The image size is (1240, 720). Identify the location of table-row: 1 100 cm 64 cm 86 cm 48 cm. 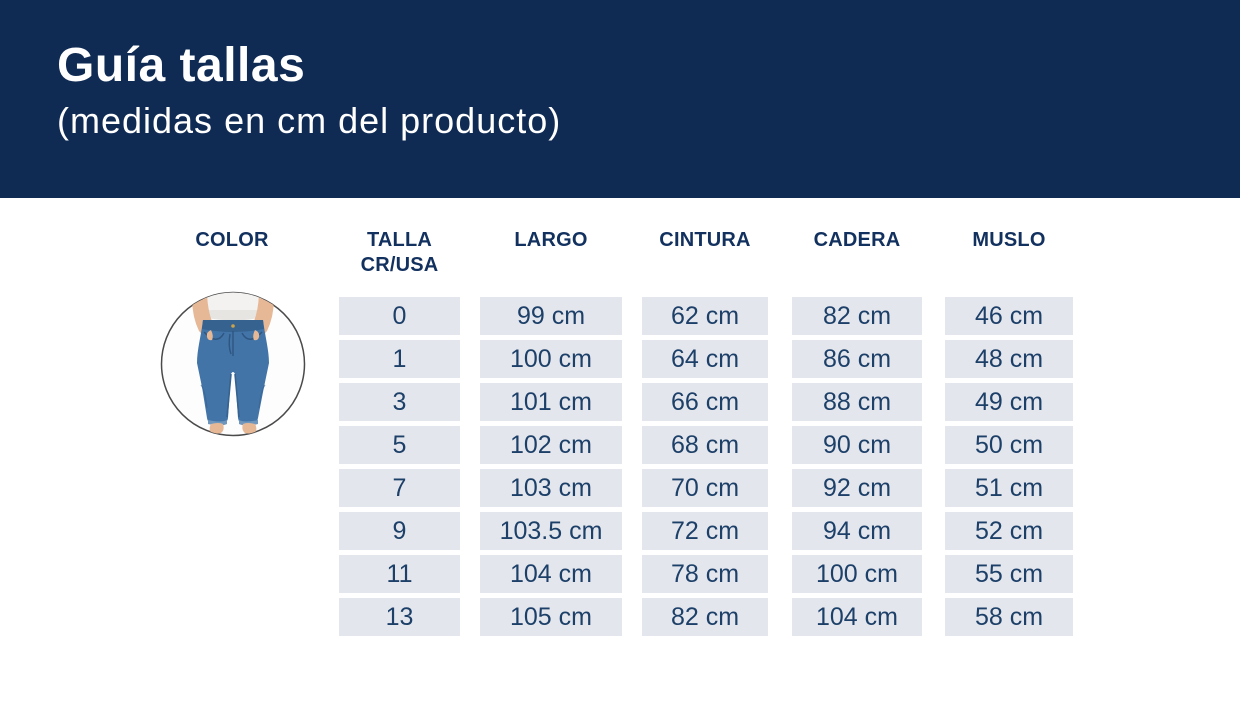
(620, 359).